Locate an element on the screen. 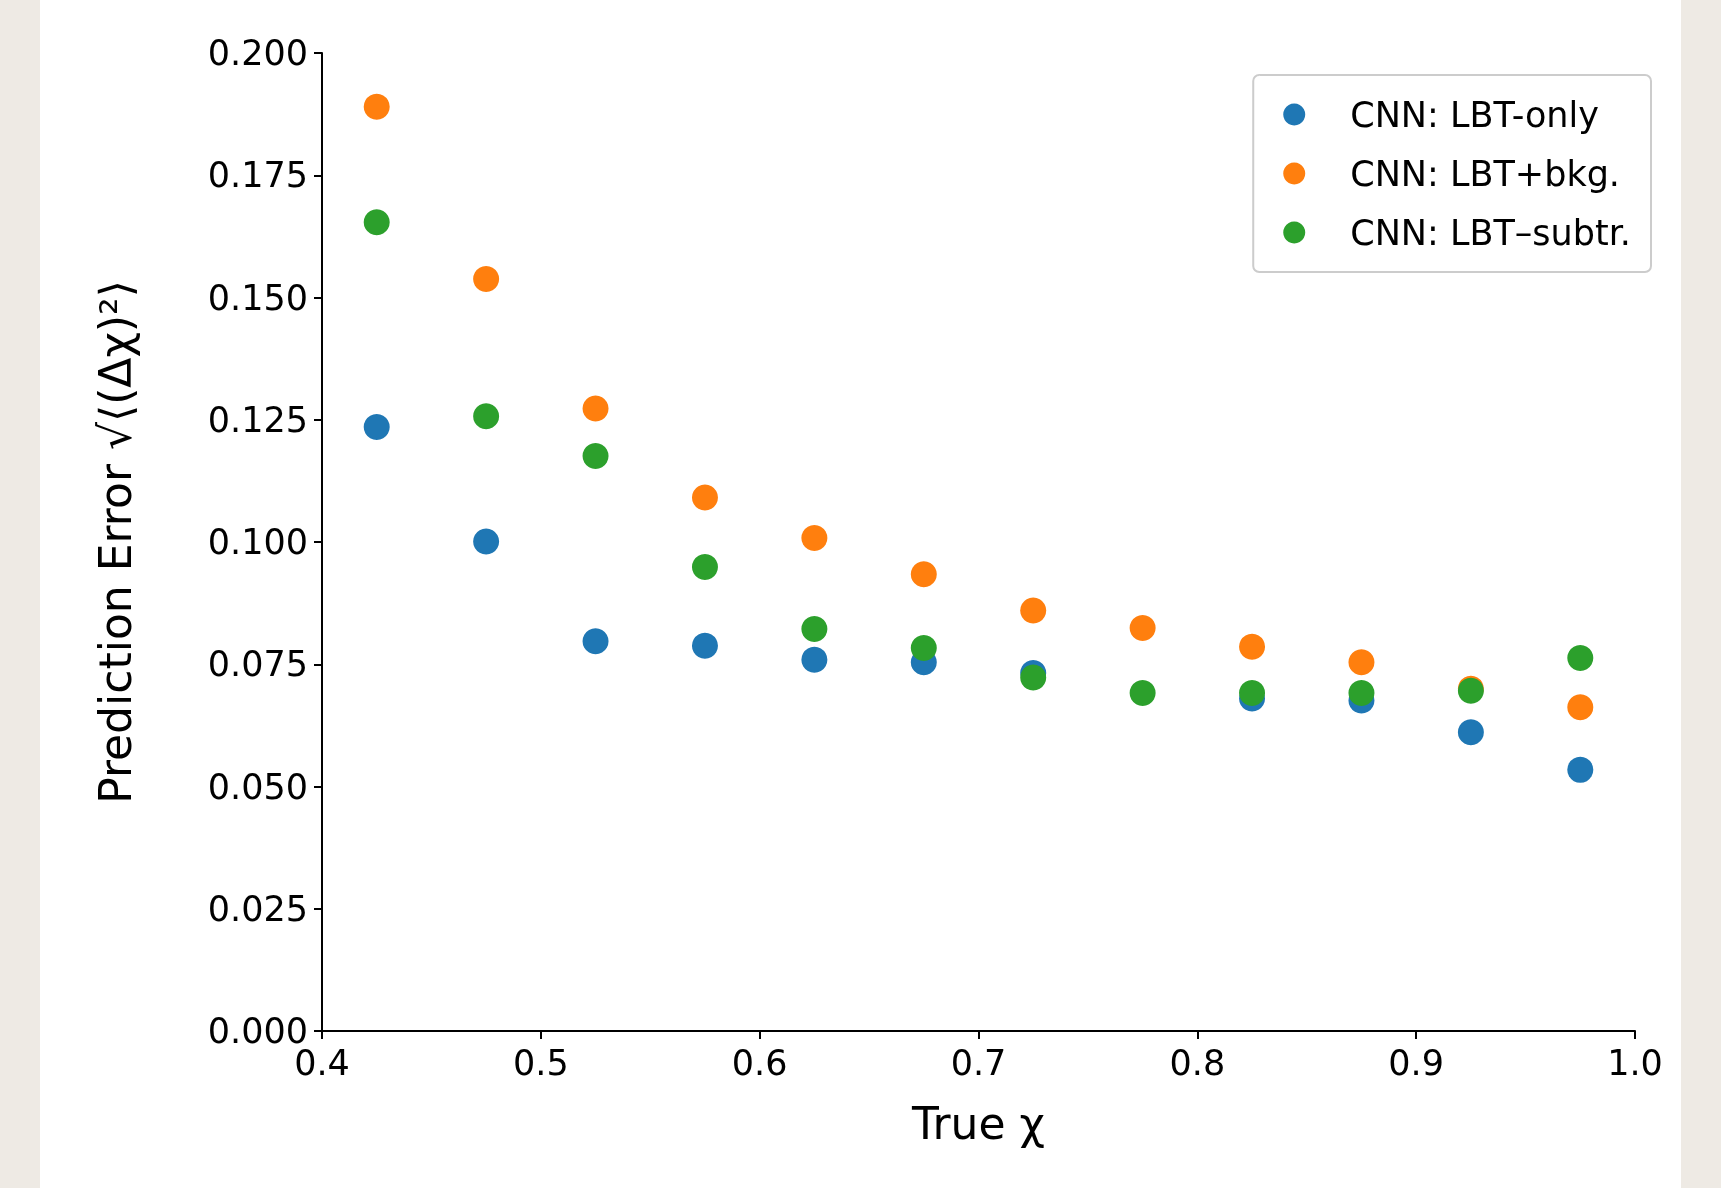 This screenshot has width=1721, height=1188. x-tick-label: 0.7 is located at coordinates (978, 1062).